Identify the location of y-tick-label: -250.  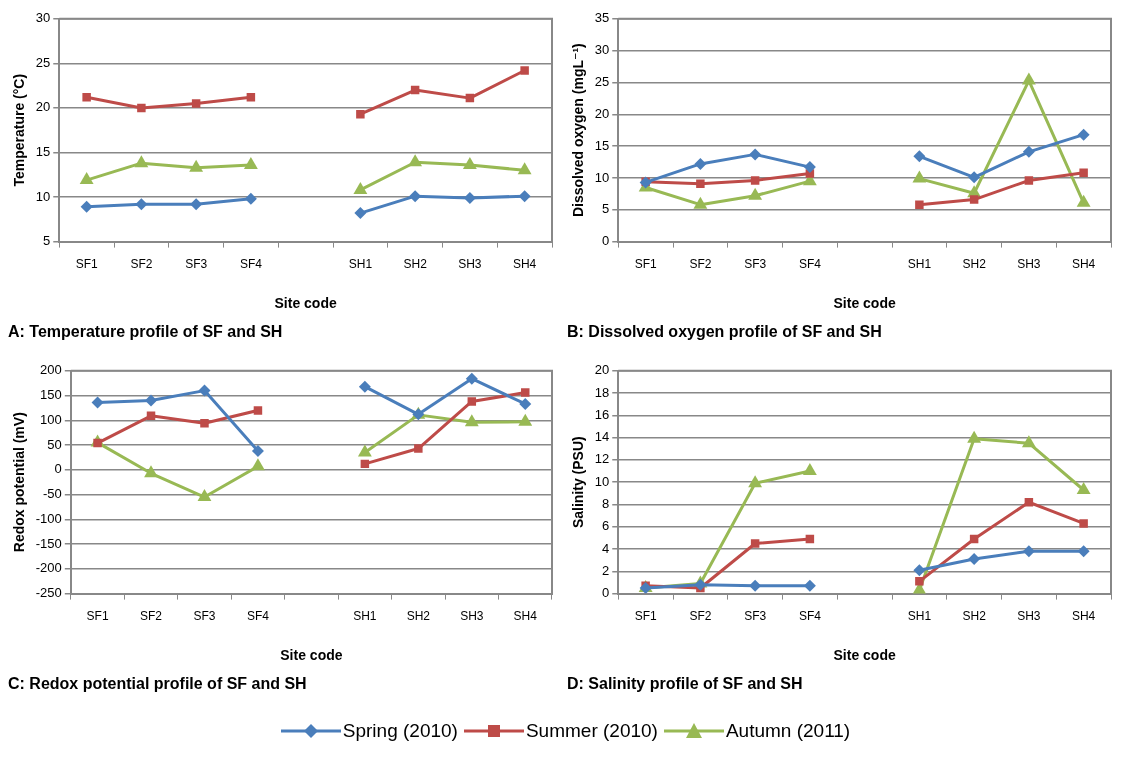
(48, 593).